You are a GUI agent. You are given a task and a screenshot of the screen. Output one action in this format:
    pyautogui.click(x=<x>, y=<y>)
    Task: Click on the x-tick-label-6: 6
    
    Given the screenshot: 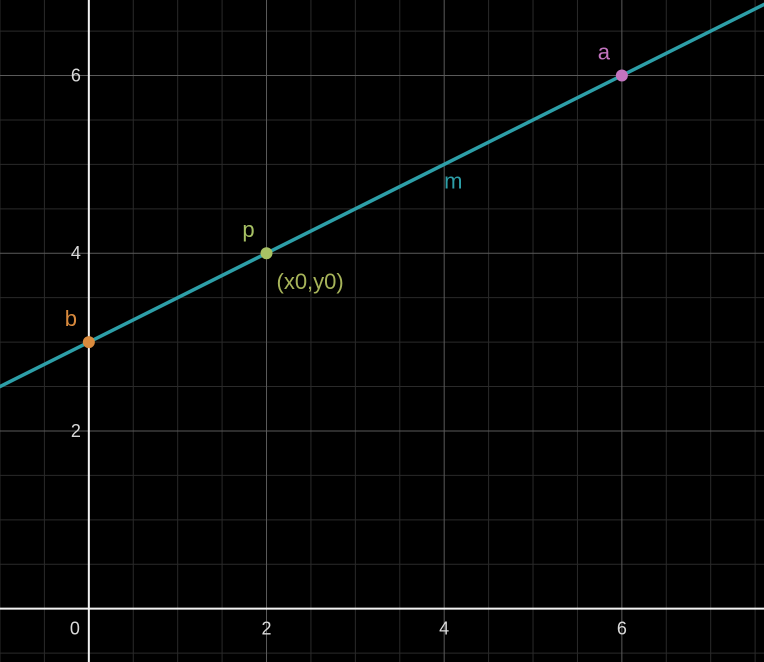 What is the action you would take?
    pyautogui.click(x=622, y=629)
    